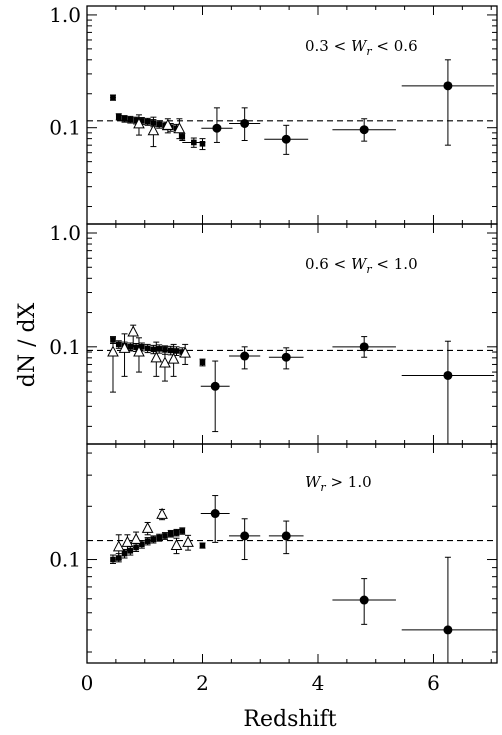 This screenshot has width=502, height=735. Describe the element at coordinates (27, 344) in the screenshot. I see `y-axis-title: dN / dX` at that location.